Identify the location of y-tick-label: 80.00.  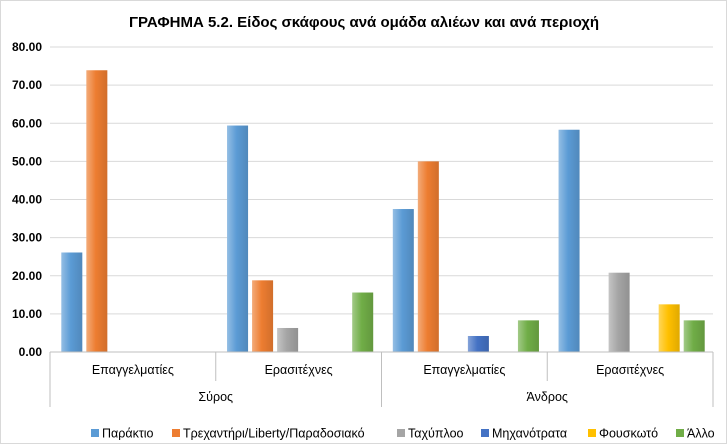
(27, 47).